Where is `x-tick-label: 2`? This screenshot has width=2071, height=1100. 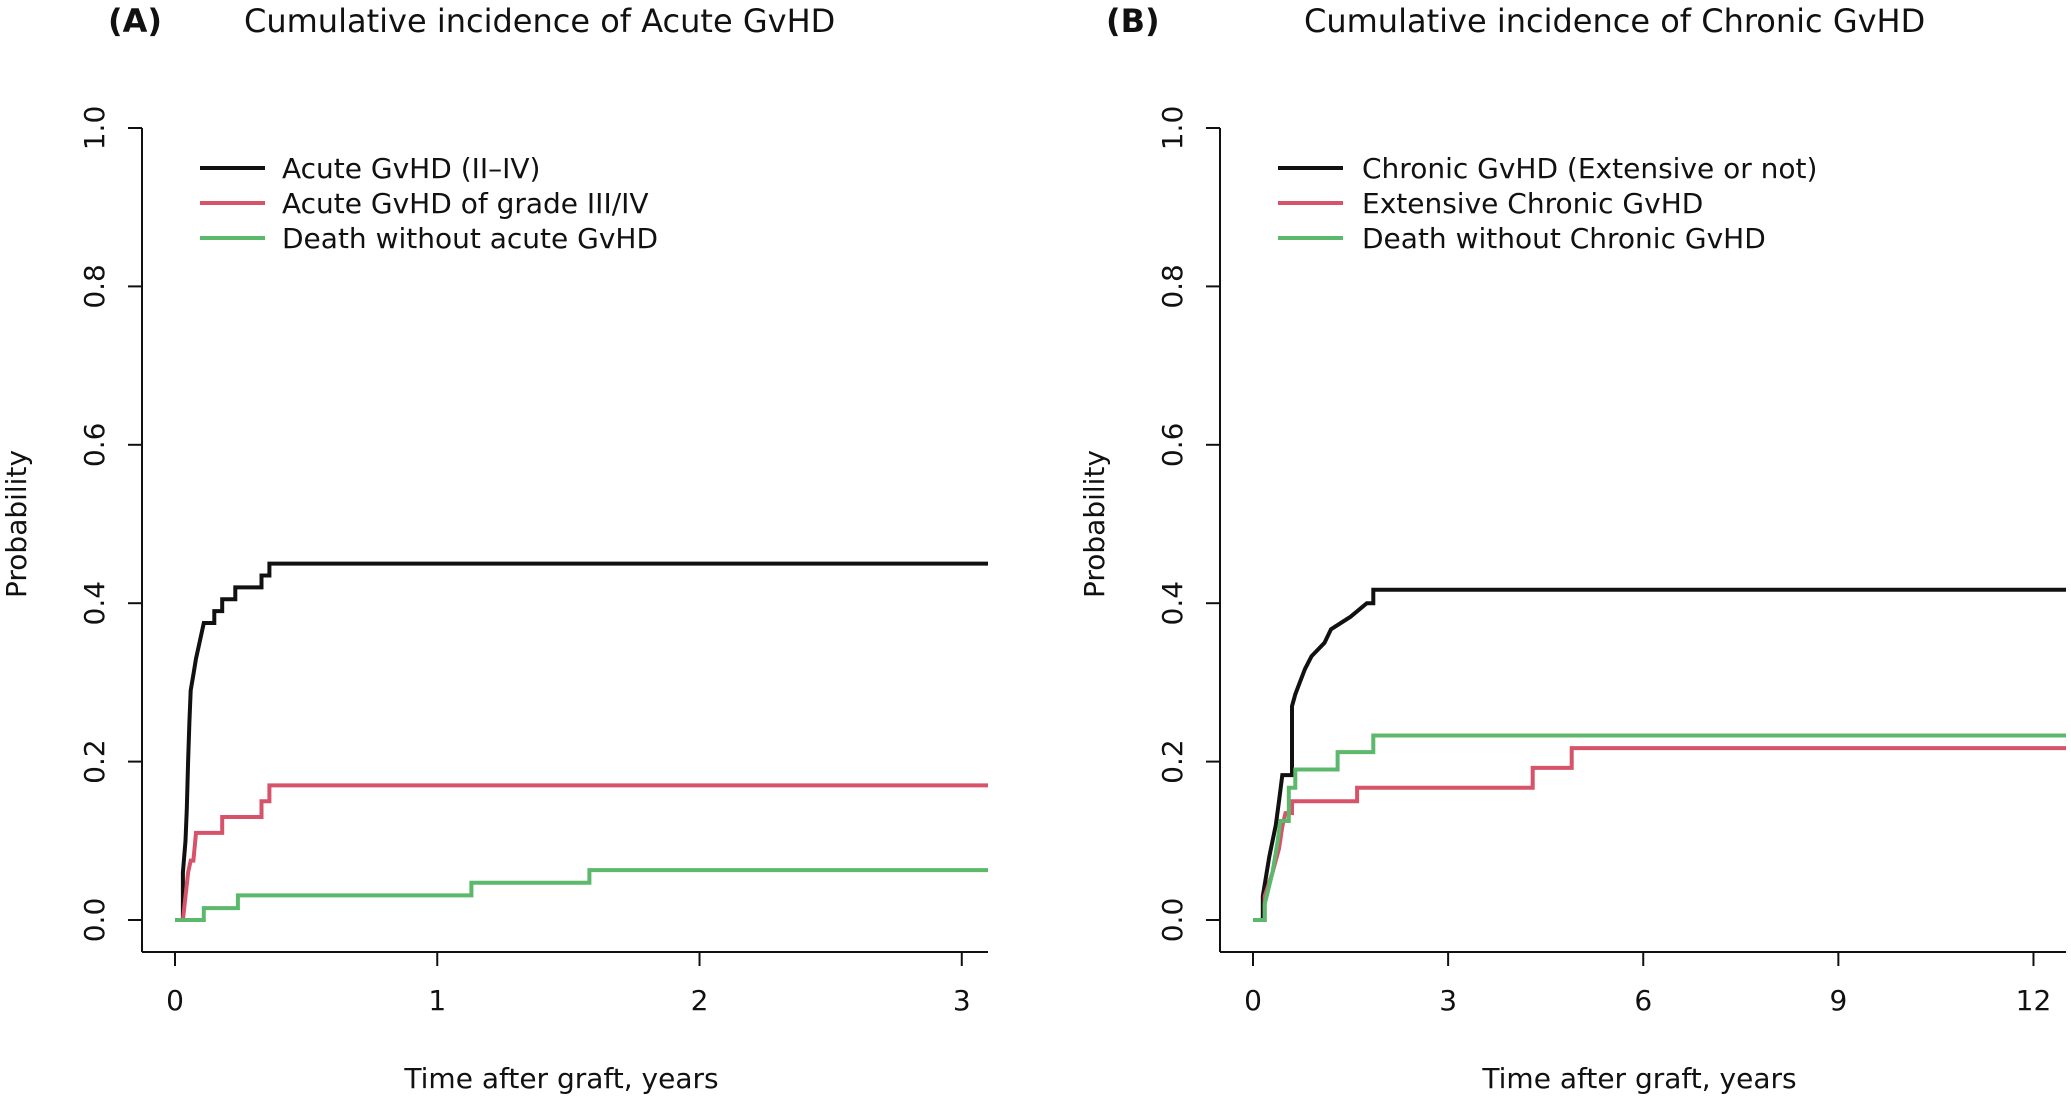
x-tick-label: 2 is located at coordinates (700, 1000).